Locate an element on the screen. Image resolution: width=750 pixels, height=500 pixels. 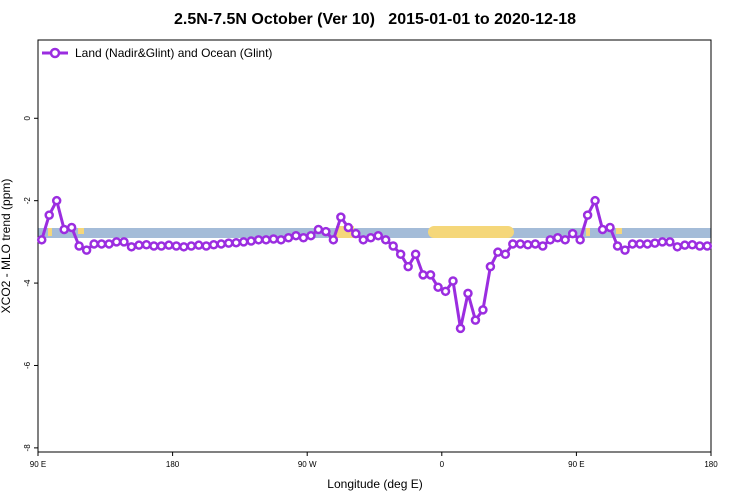
x-axis-label: Longitude (deg E) is located at coordinates (374, 484).